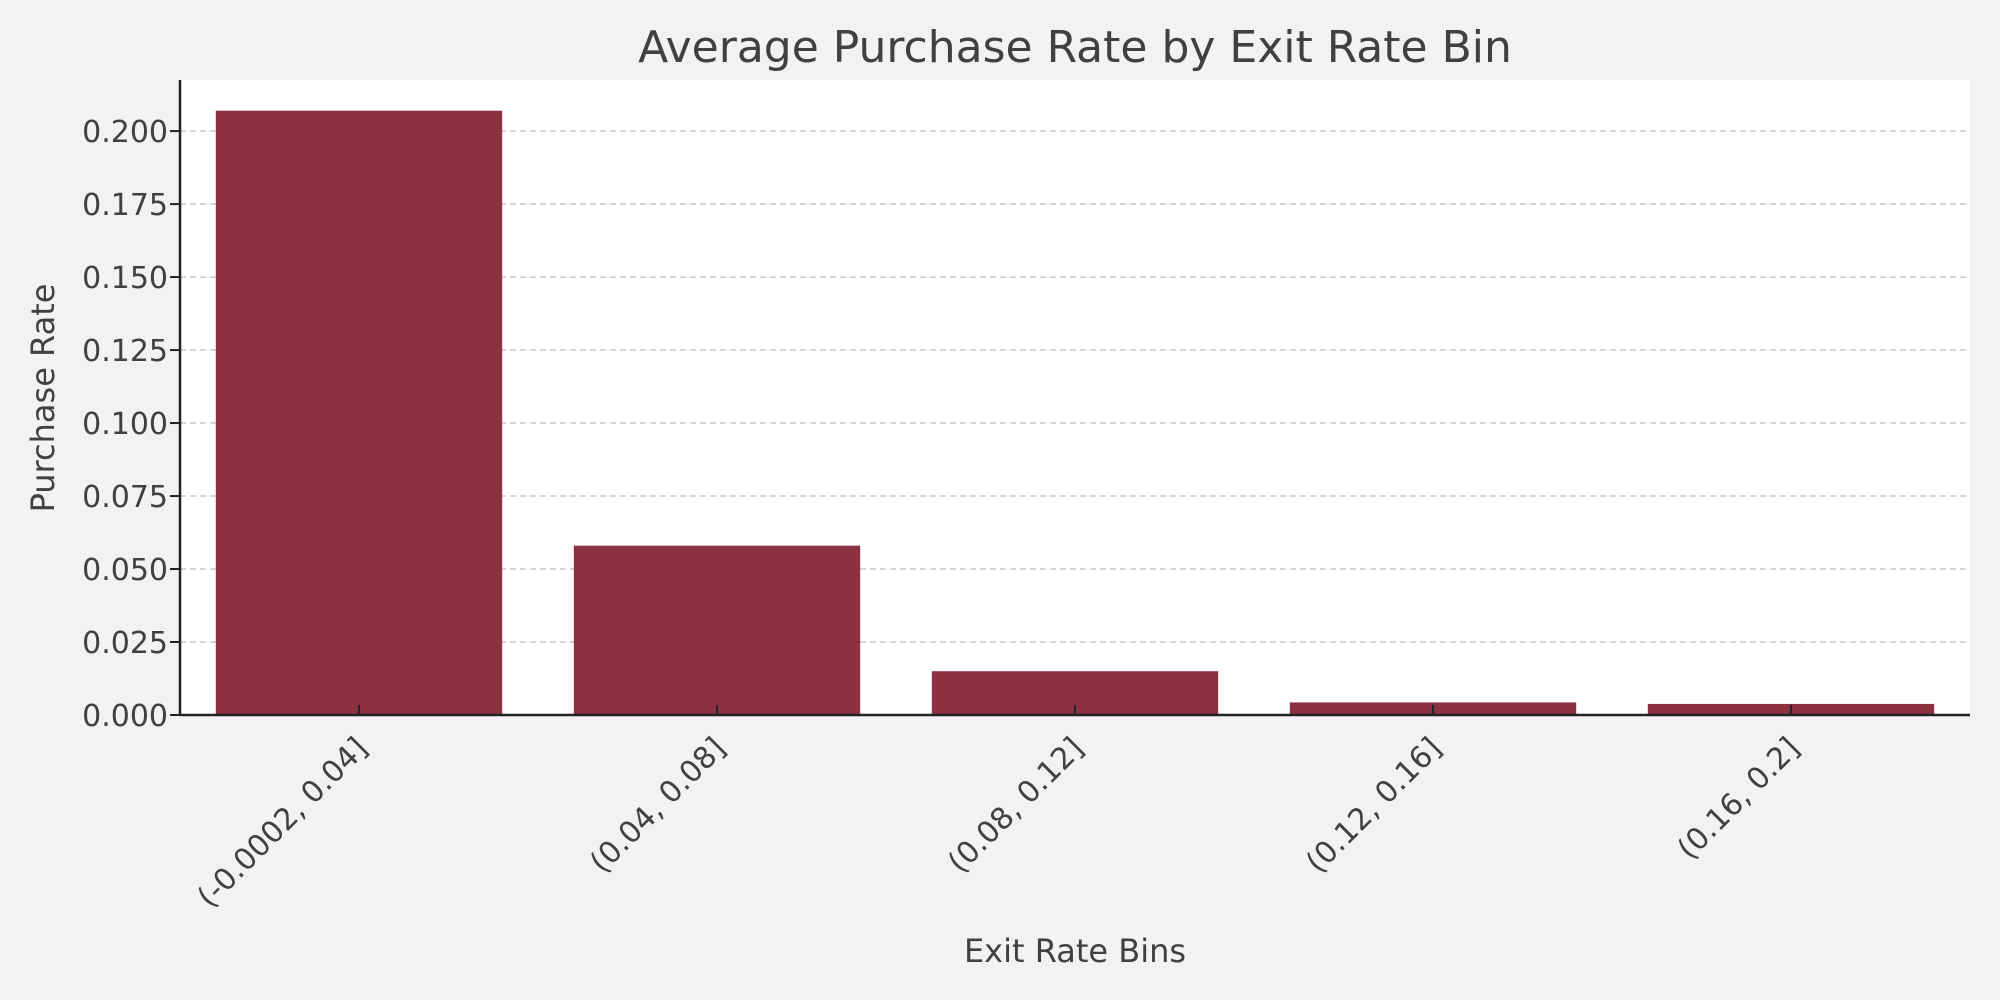 The image size is (2000, 1000). I want to click on chart-title: Average Purchase Rate by Exit Rate Bin, so click(1075, 47).